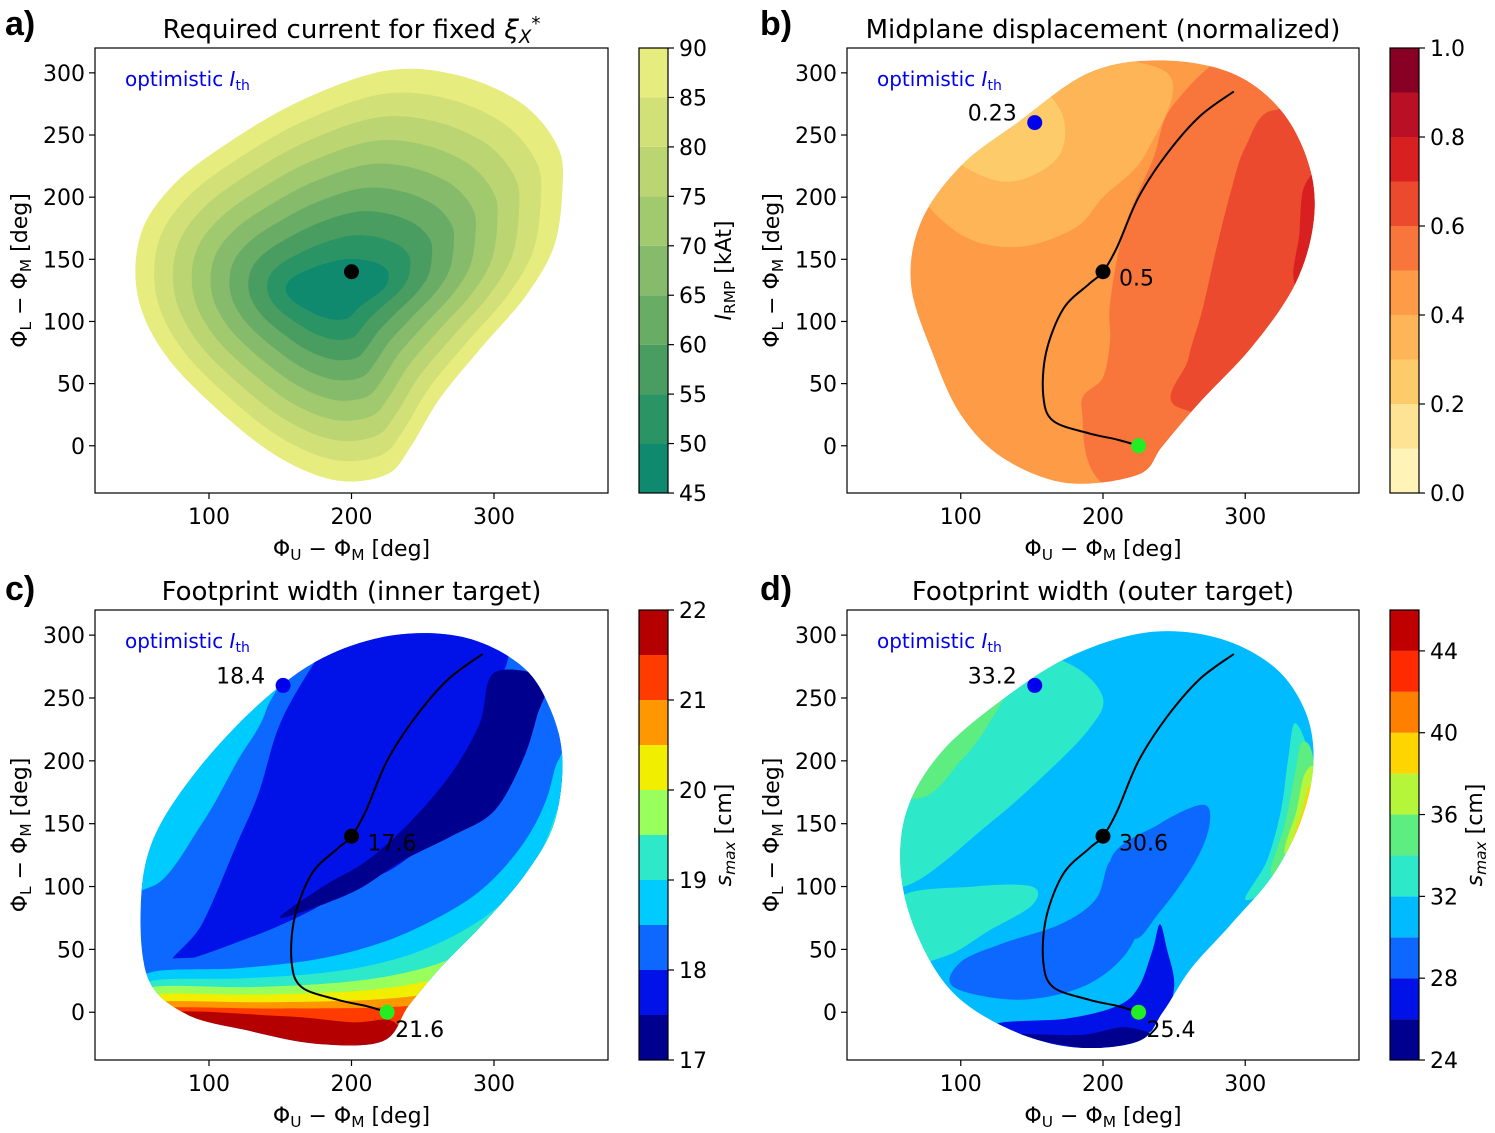 The height and width of the screenshot is (1133, 1495). Describe the element at coordinates (772, 297) in the screenshot. I see `y-axis-label-part: − Φ` at that location.